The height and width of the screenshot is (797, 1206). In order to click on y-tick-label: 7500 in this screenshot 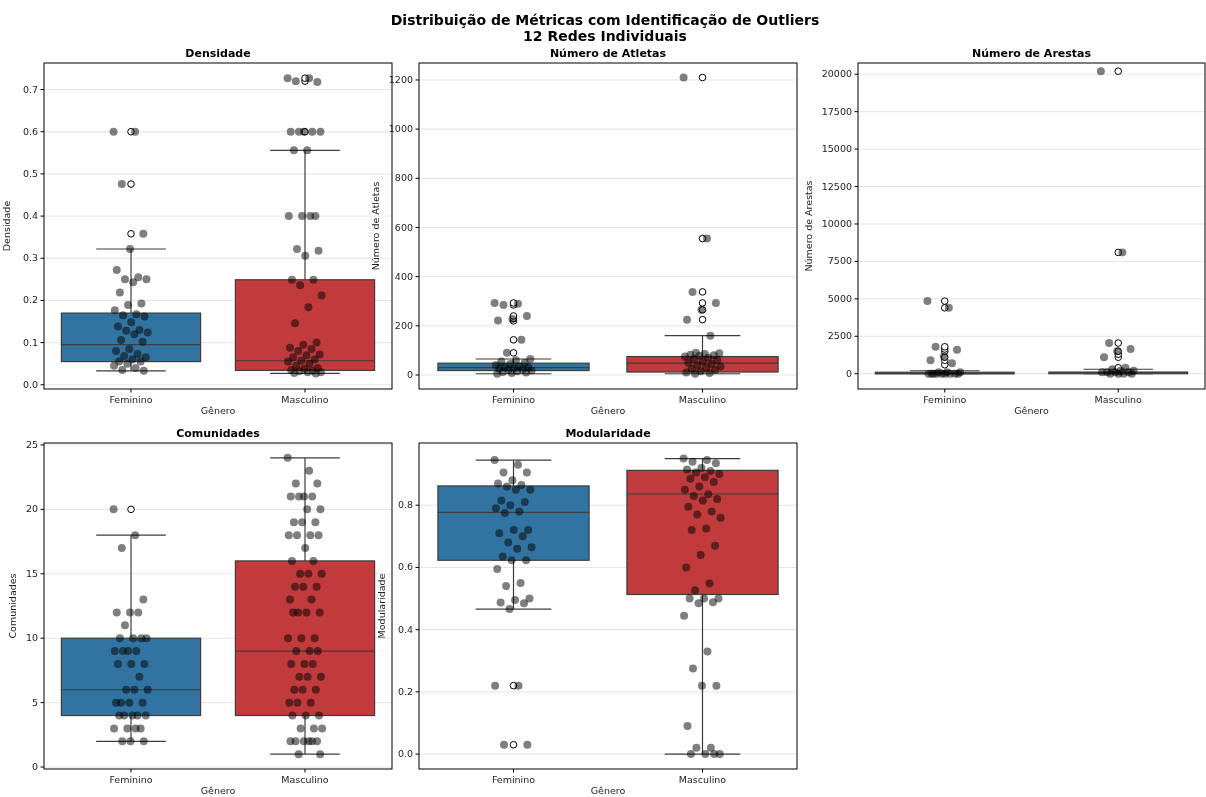, I will do `click(839, 261)`.